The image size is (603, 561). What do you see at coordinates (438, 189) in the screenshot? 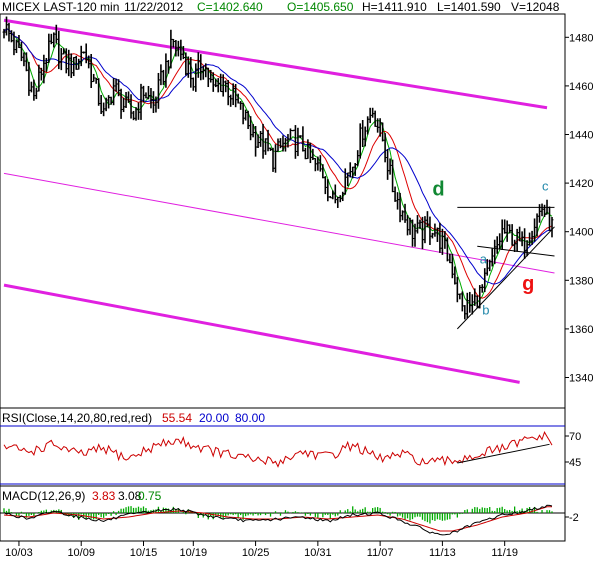
I see `wave-label-d: d` at bounding box center [438, 189].